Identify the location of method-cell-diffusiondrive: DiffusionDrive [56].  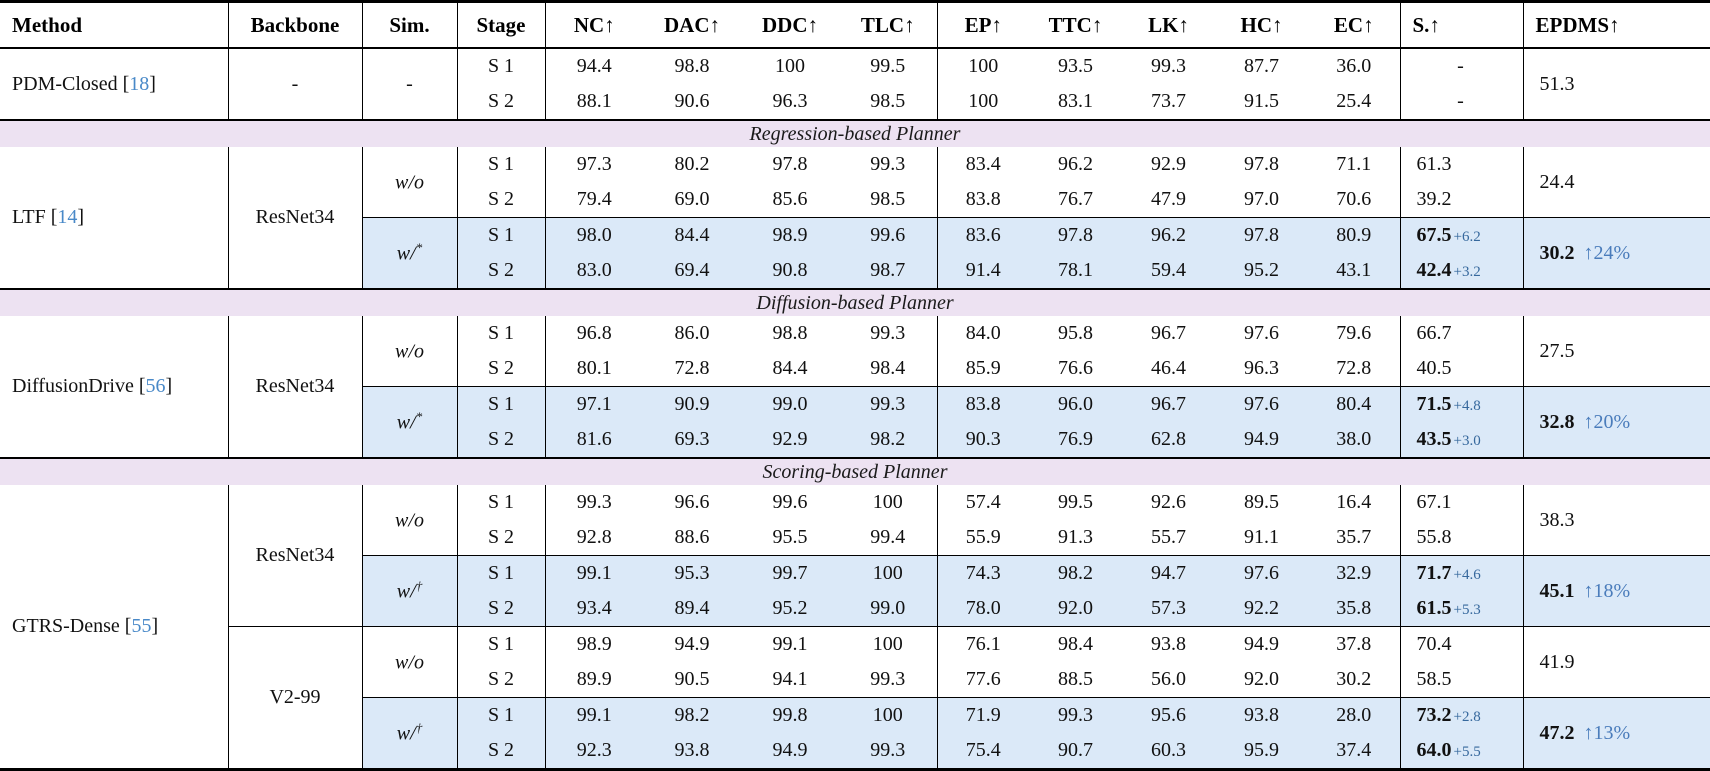
(114, 387).